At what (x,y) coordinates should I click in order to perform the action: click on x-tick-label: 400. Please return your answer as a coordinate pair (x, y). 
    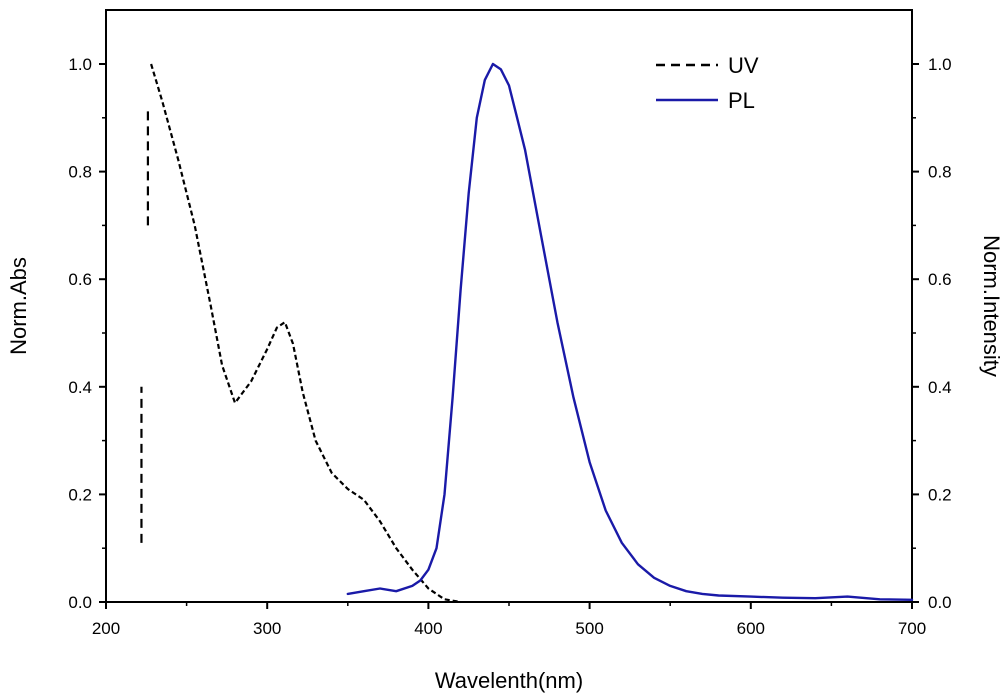
    Looking at the image, I should click on (428, 628).